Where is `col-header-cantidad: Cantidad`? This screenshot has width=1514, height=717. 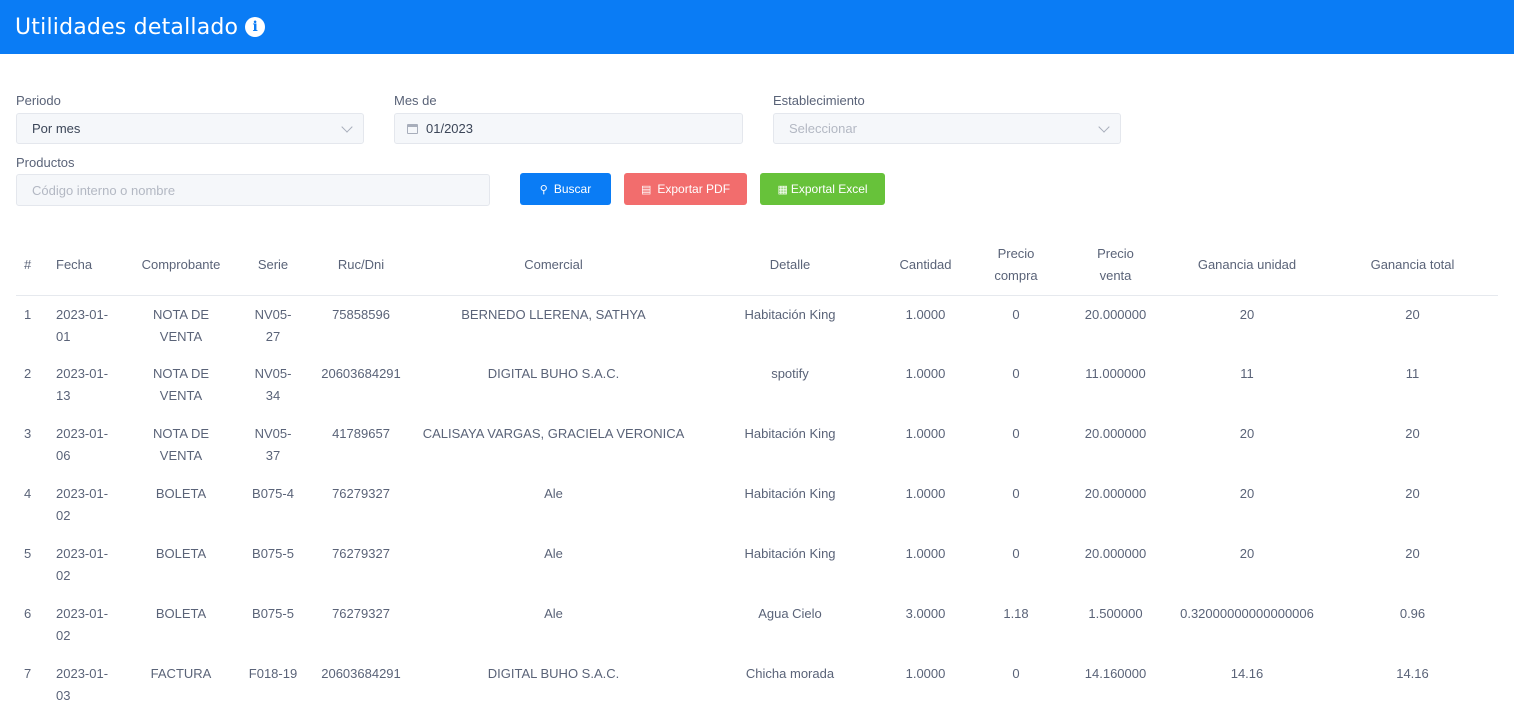
col-header-cantidad: Cantidad is located at coordinates (925, 266).